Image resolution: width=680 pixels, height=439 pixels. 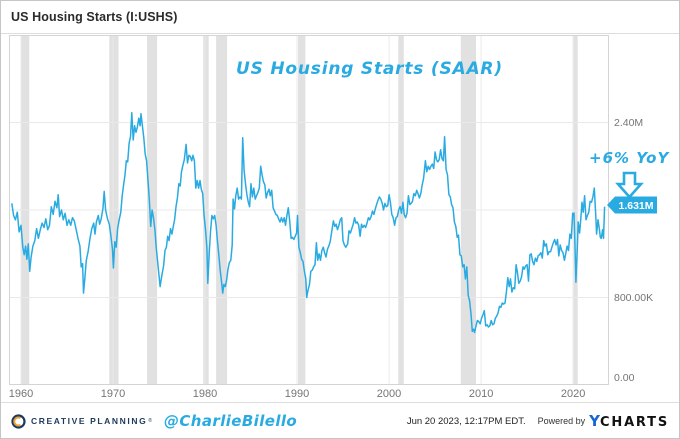 I want to click on y-tick-label: 800.00K, so click(x=634, y=297).